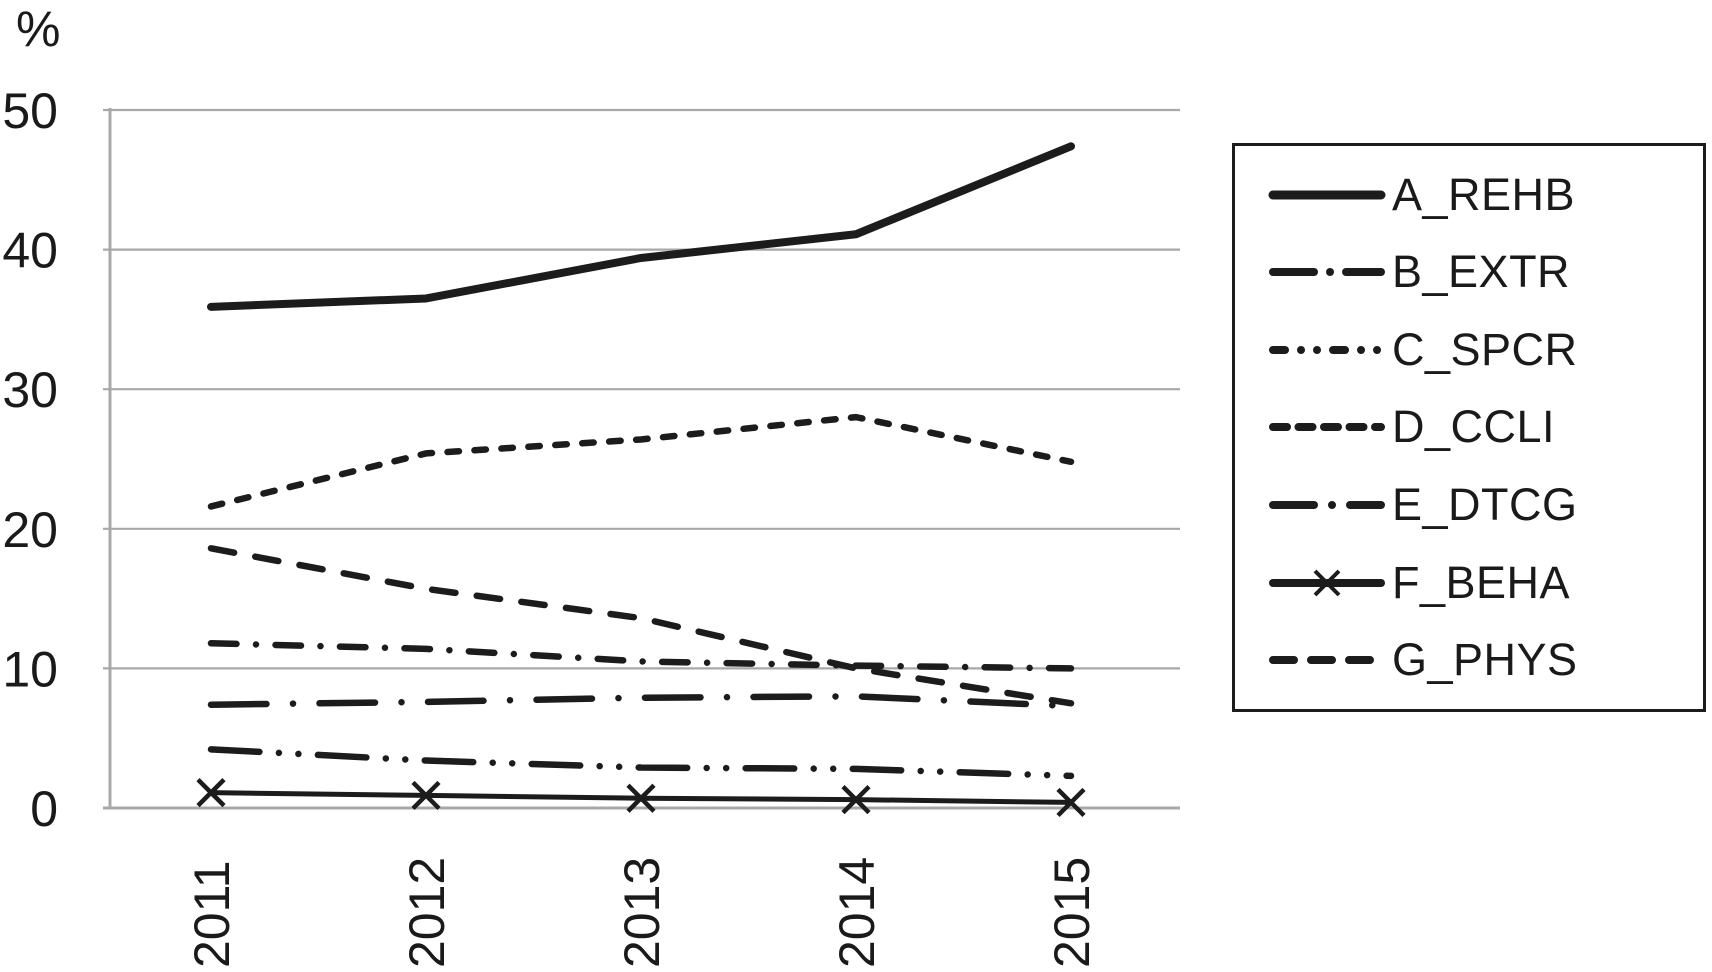 The width and height of the screenshot is (1712, 972). What do you see at coordinates (641, 798) in the screenshot?
I see `x-marker-F_BEHA-2013` at bounding box center [641, 798].